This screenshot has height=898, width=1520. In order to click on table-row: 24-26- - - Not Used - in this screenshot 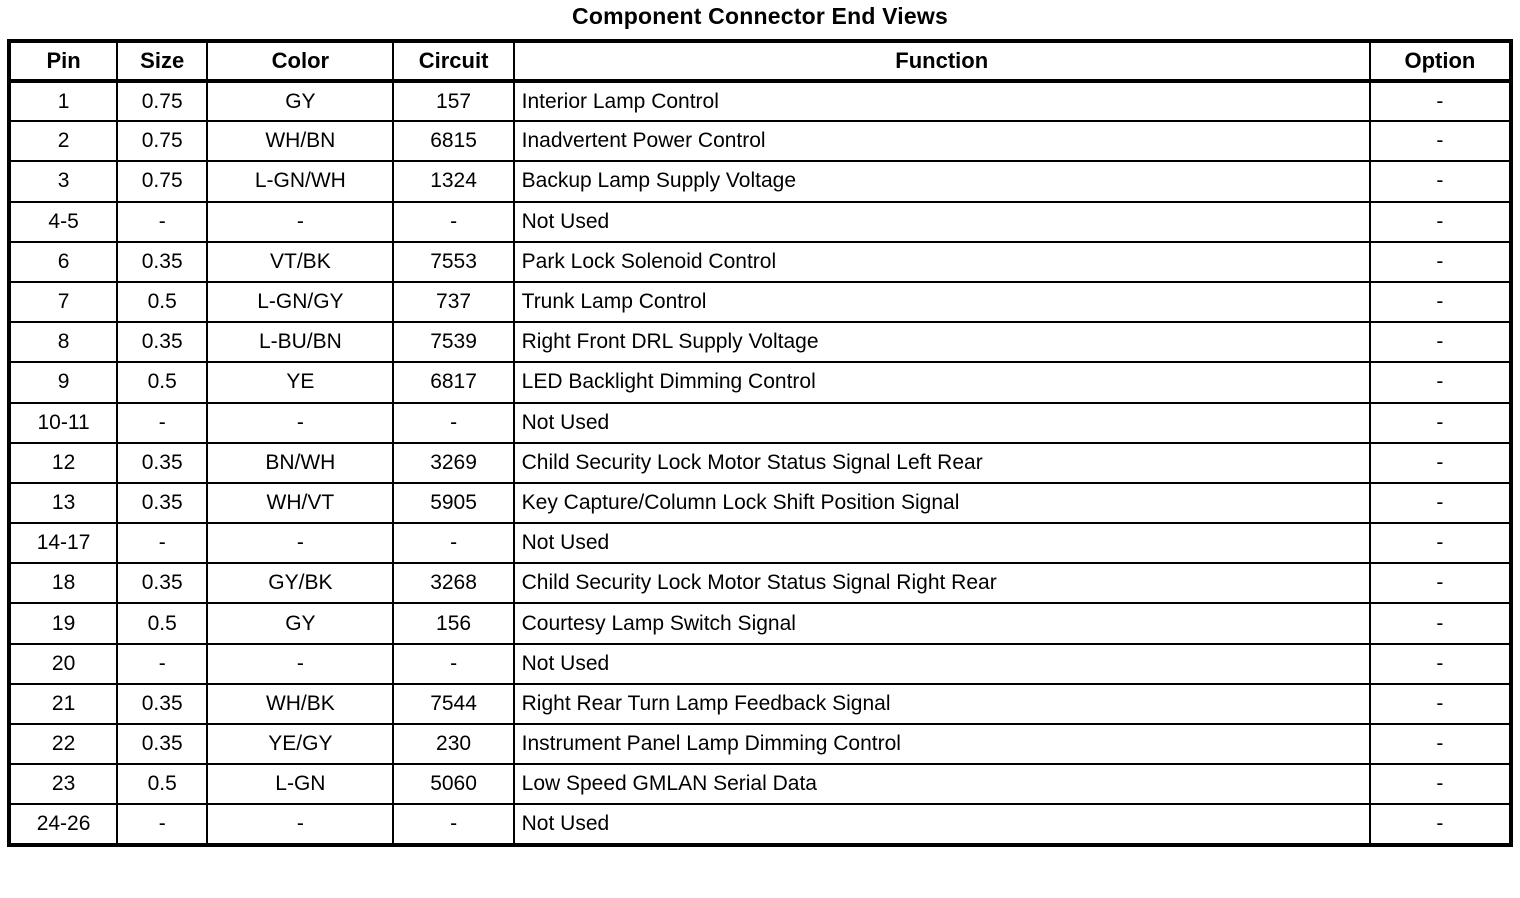, I will do `click(760, 824)`.